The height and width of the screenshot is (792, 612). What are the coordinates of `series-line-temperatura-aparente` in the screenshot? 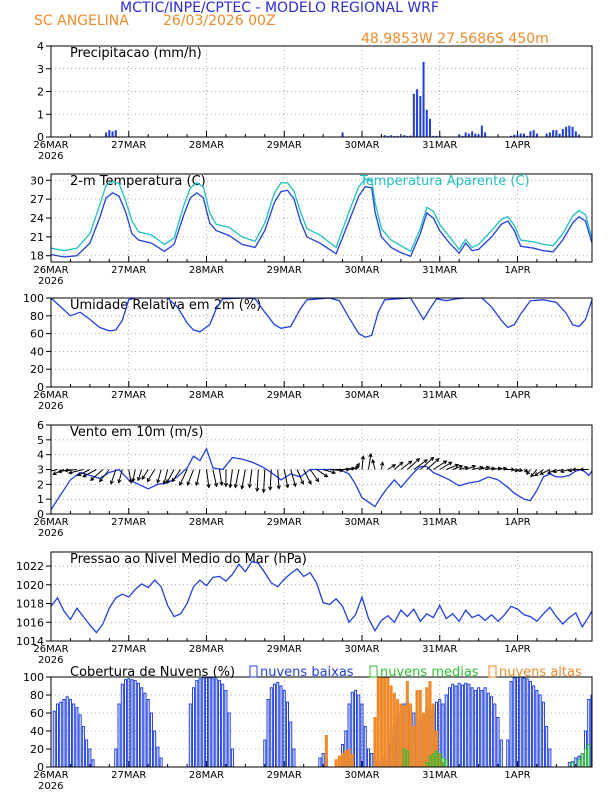 It's located at (321, 215).